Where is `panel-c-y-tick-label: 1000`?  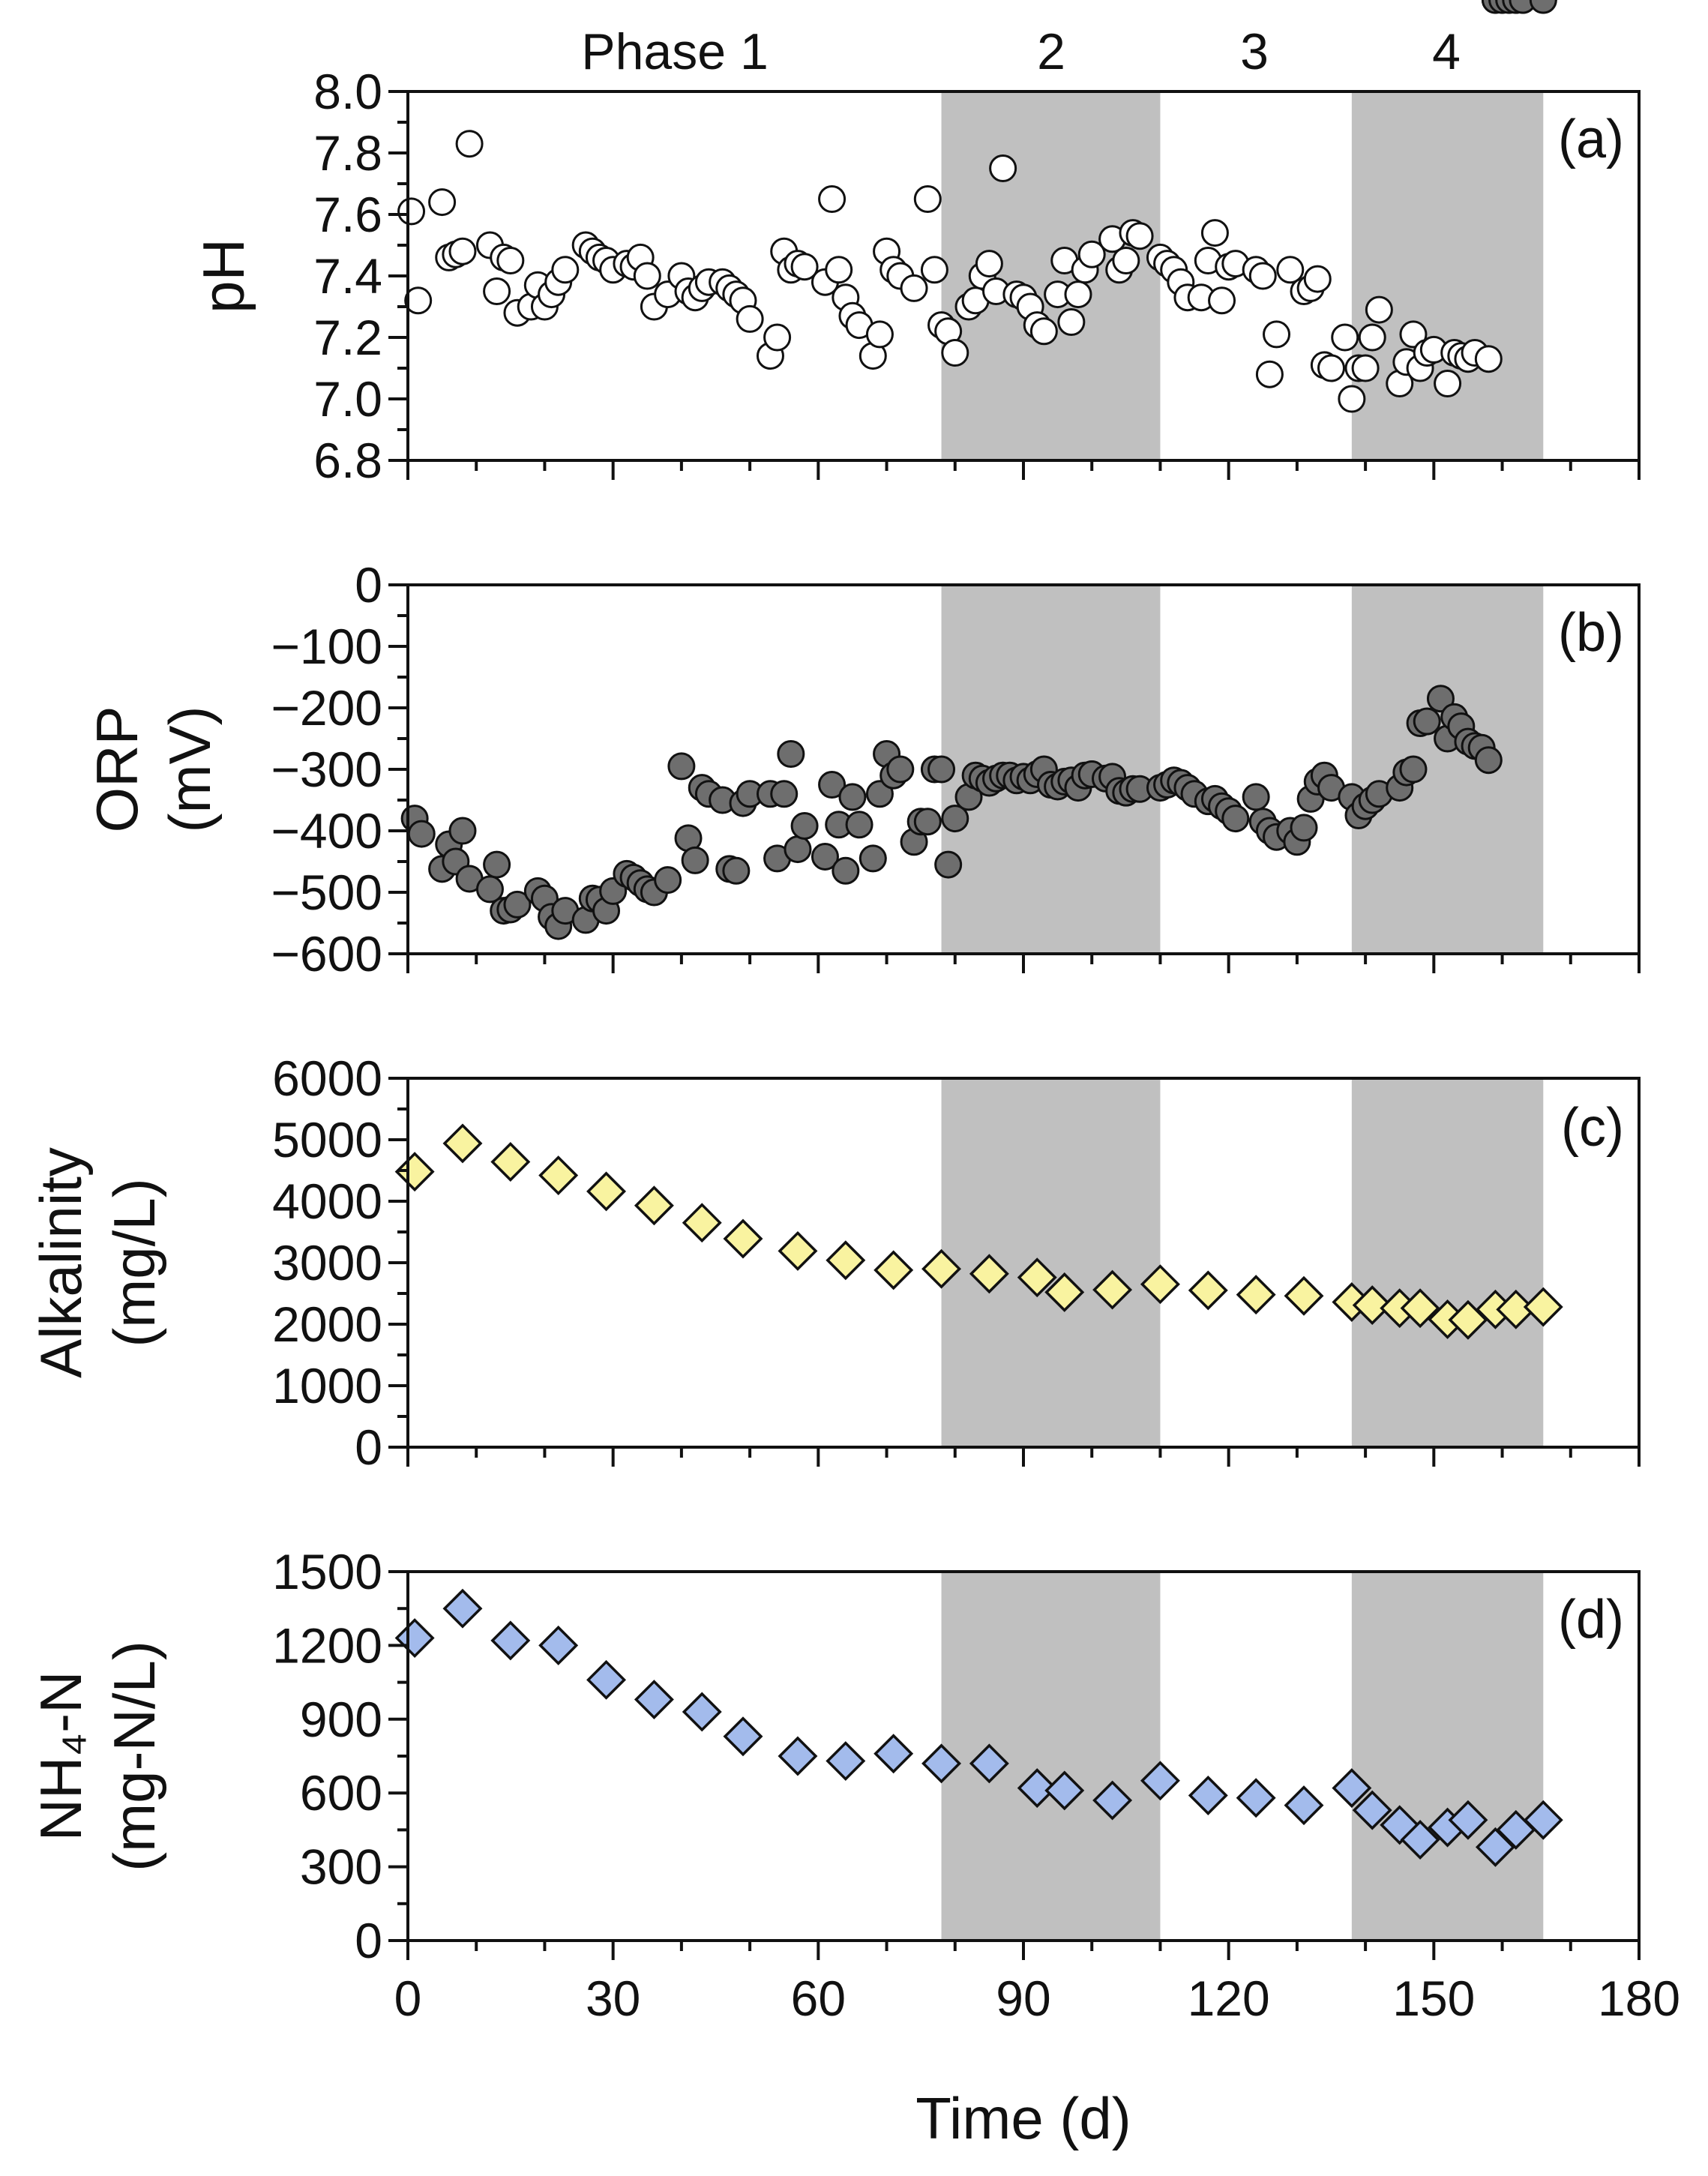
panel-c-y-tick-label: 1000 is located at coordinates (327, 1386).